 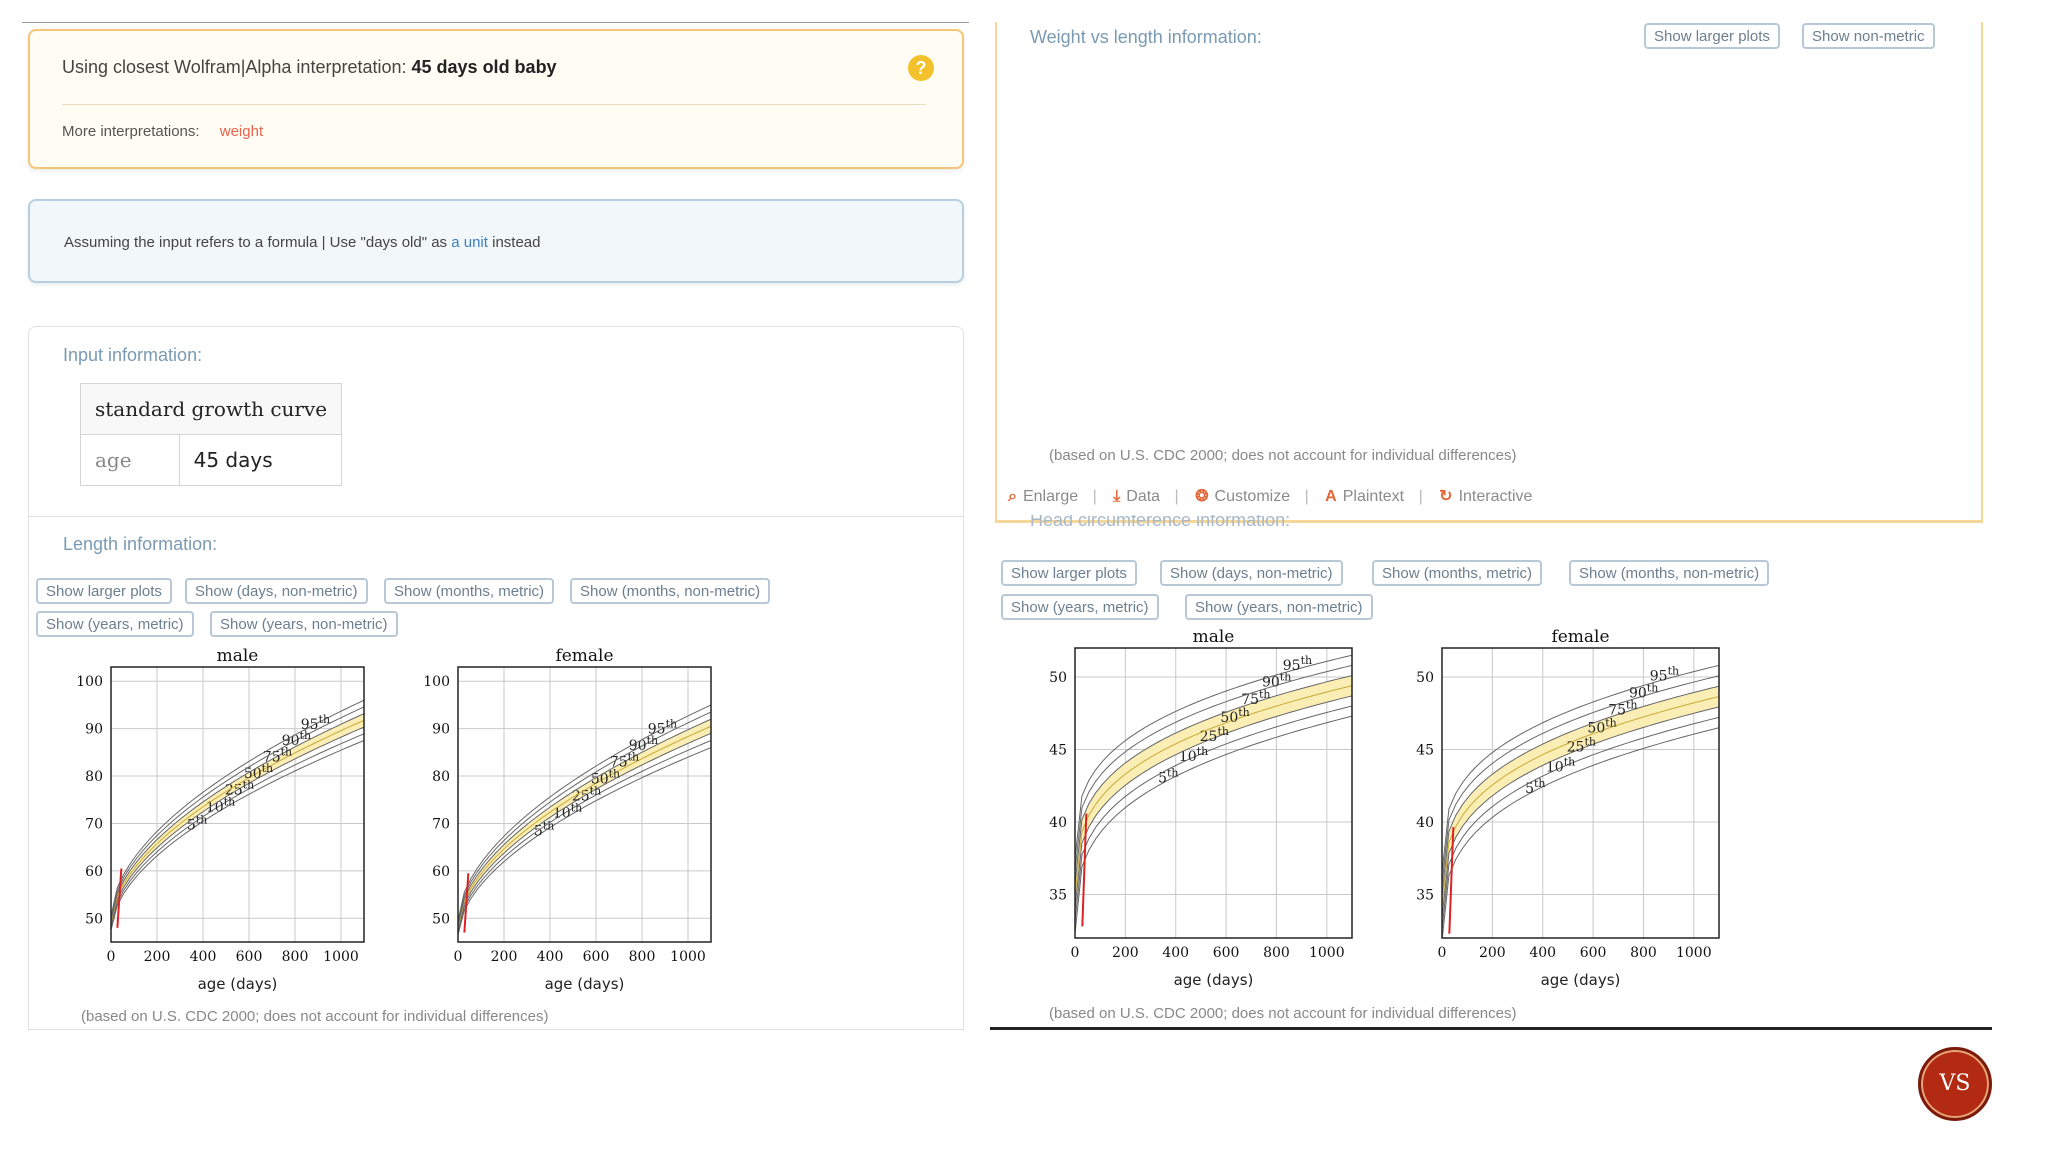 I want to click on weight-show-larger-plots-button: Show larger plots, so click(x=1712, y=36).